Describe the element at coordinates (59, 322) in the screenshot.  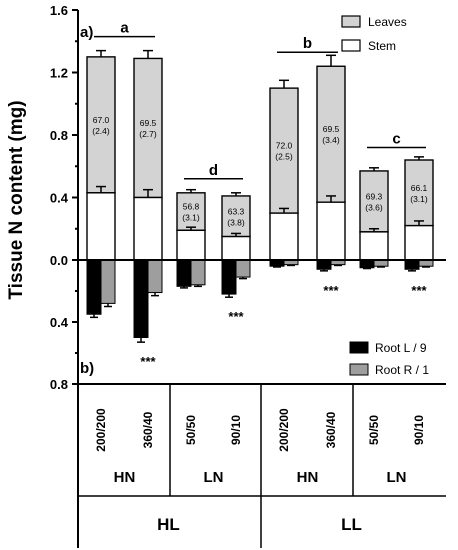
I see `y-tick-label-bottom-0: 0.4` at that location.